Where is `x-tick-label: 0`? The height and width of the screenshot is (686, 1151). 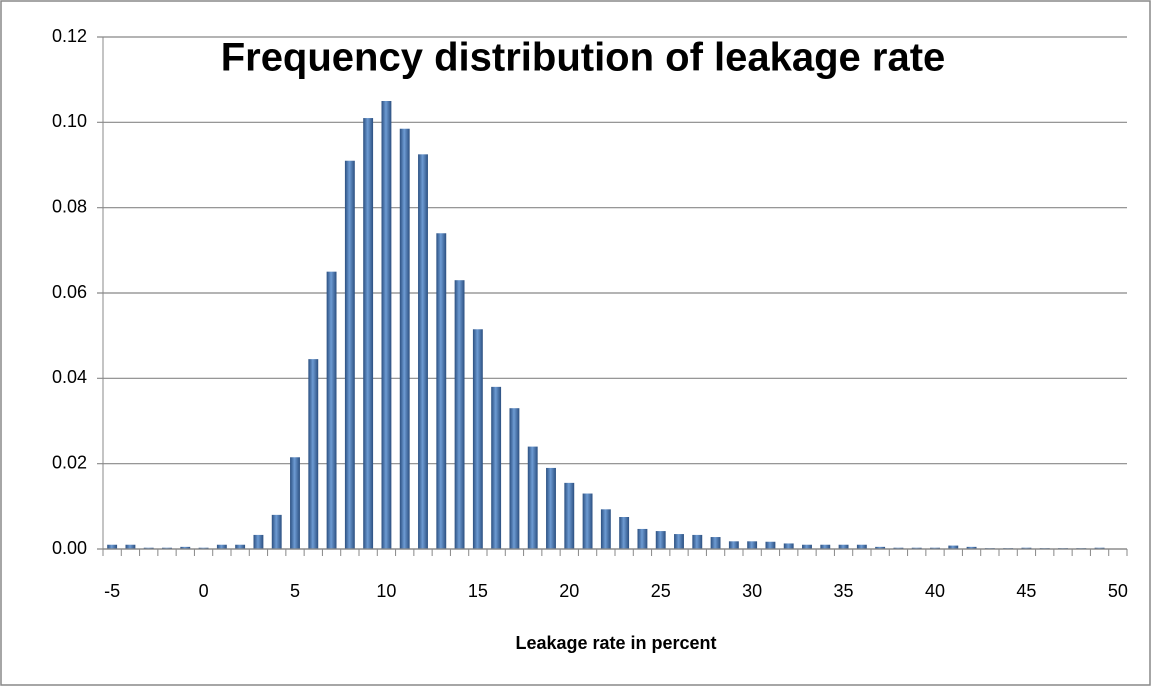 x-tick-label: 0 is located at coordinates (204, 591).